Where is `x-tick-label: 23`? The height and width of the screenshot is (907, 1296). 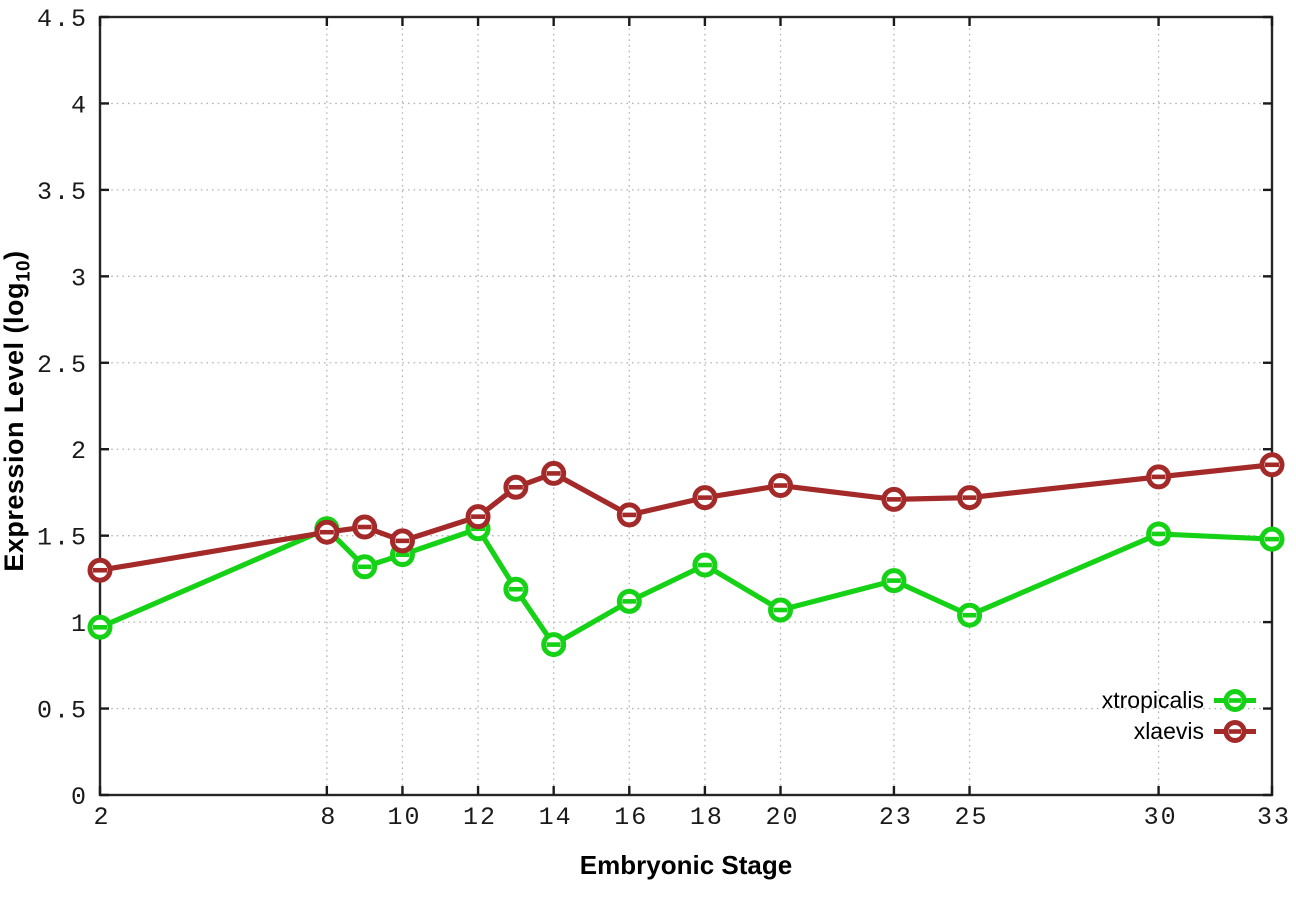
x-tick-label: 23 is located at coordinates (896, 817).